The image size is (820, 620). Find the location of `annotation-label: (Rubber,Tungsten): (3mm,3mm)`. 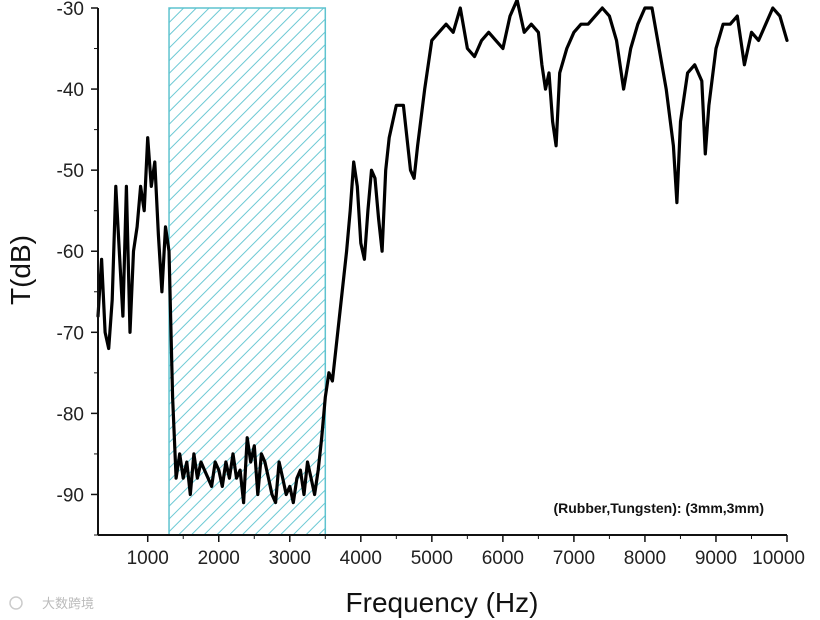

annotation-label: (Rubber,Tungsten): (3mm,3mm) is located at coordinates (658, 508).